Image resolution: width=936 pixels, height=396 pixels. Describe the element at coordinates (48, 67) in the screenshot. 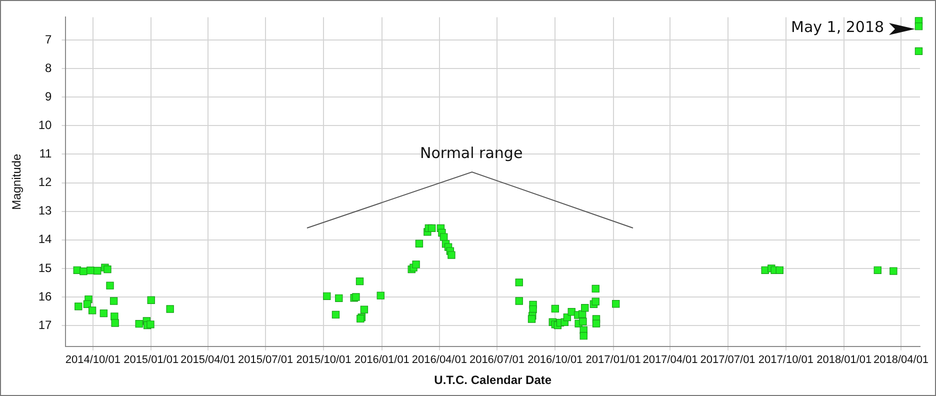

I see `y-tick-label: 8` at that location.